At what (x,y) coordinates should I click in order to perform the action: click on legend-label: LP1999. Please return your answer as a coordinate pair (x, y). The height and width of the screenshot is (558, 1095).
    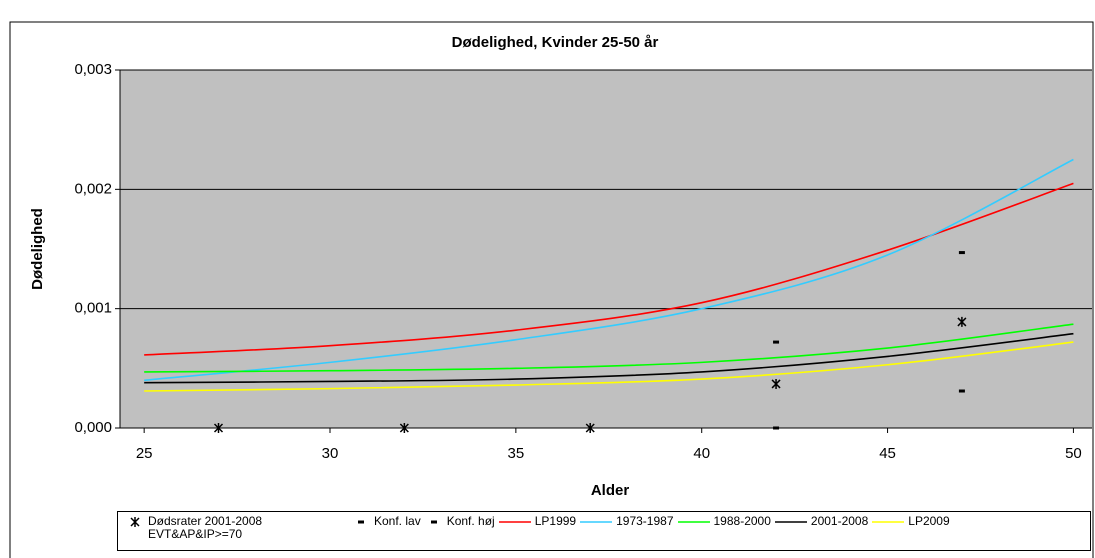
    Looking at the image, I should click on (555, 521).